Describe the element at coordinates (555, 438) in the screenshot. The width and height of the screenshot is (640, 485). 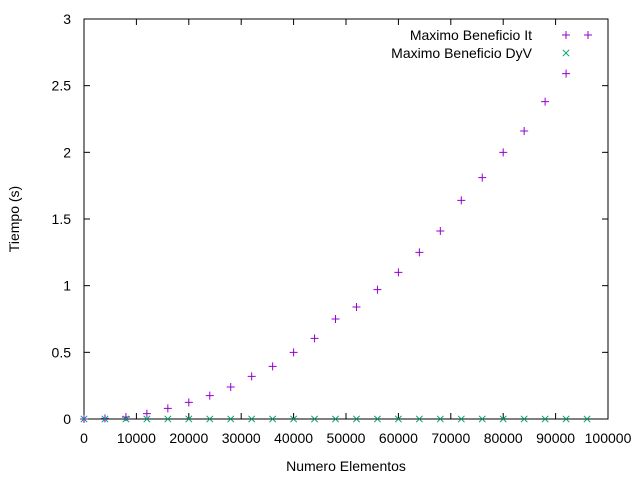
I see `x-tick-label: 90000` at that location.